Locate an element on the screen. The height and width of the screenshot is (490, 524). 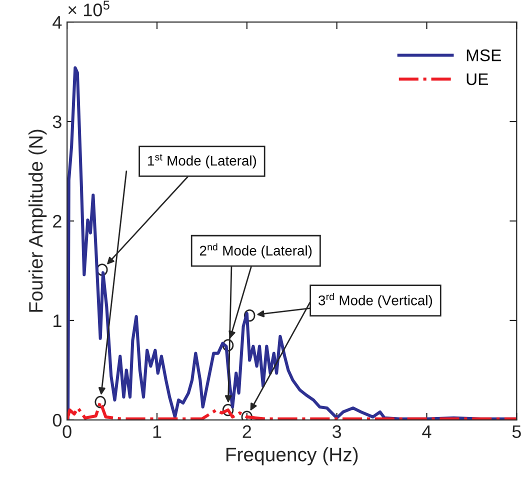
x-tick-label: 5 is located at coordinates (516, 431).